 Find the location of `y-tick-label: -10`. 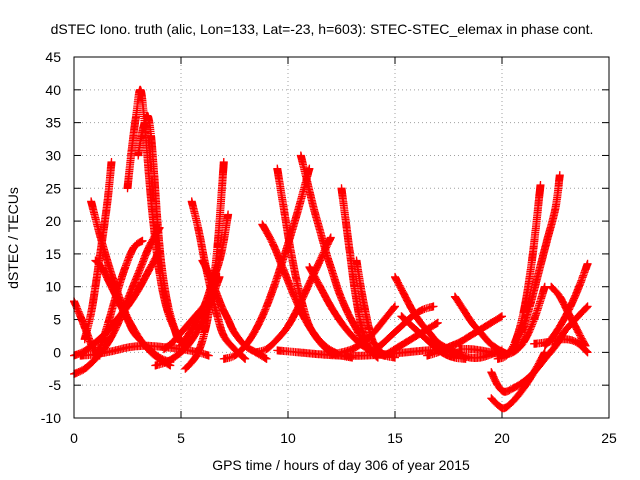

y-tick-label: -10 is located at coordinates (51, 418).